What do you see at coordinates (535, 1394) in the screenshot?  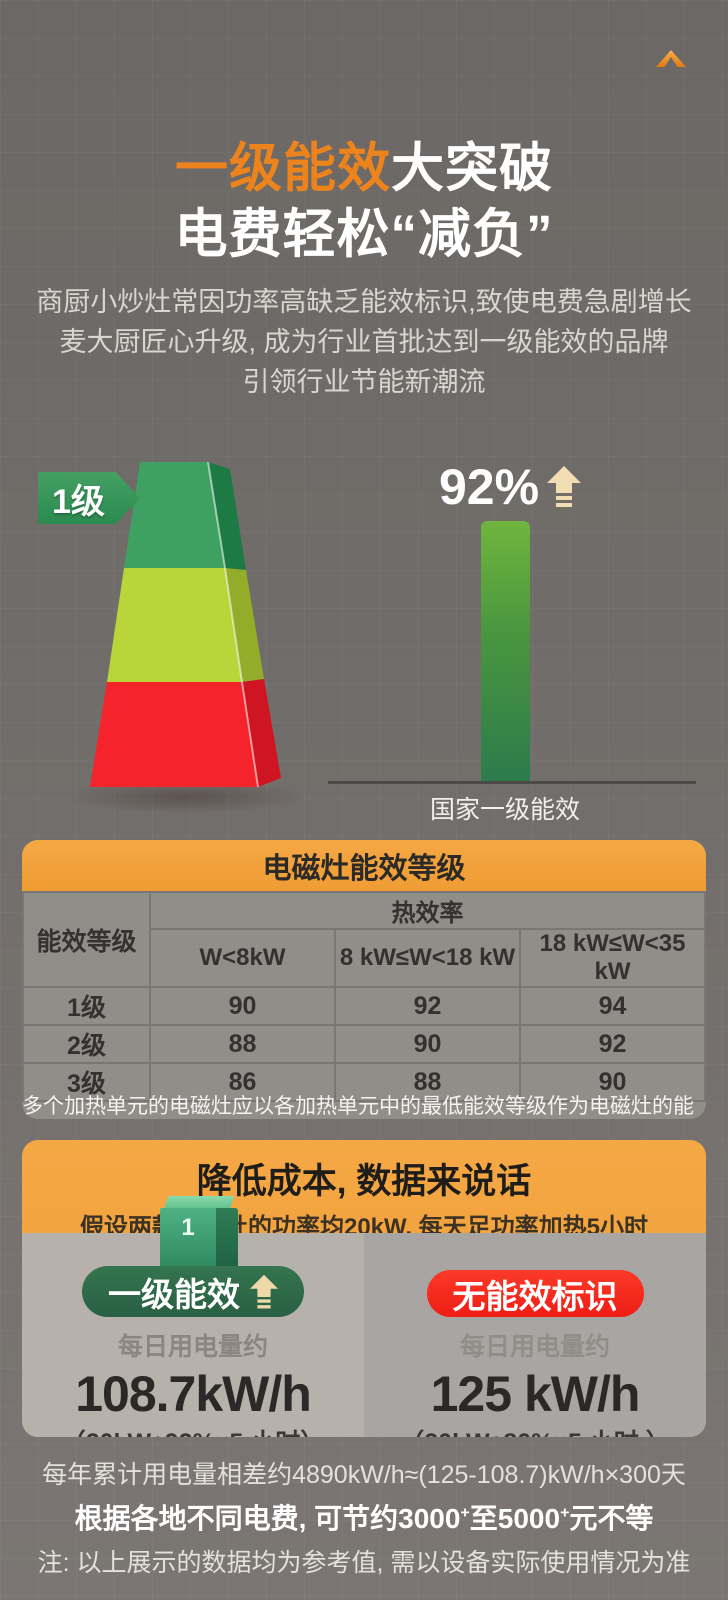 I see `daily-usage-value: 125 kW/h` at bounding box center [535, 1394].